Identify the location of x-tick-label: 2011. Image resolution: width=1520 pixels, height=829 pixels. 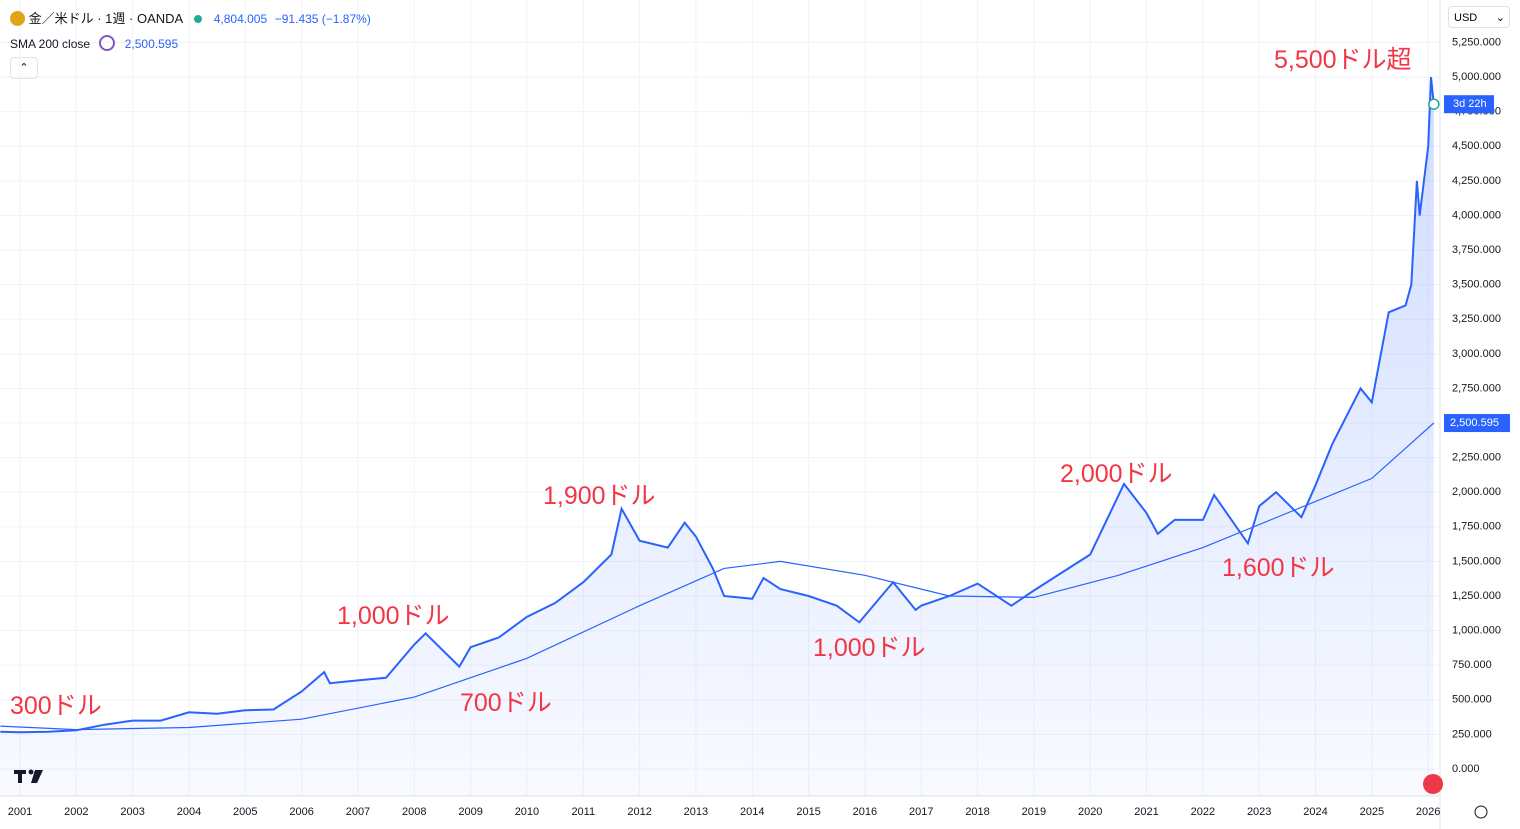
(583, 812).